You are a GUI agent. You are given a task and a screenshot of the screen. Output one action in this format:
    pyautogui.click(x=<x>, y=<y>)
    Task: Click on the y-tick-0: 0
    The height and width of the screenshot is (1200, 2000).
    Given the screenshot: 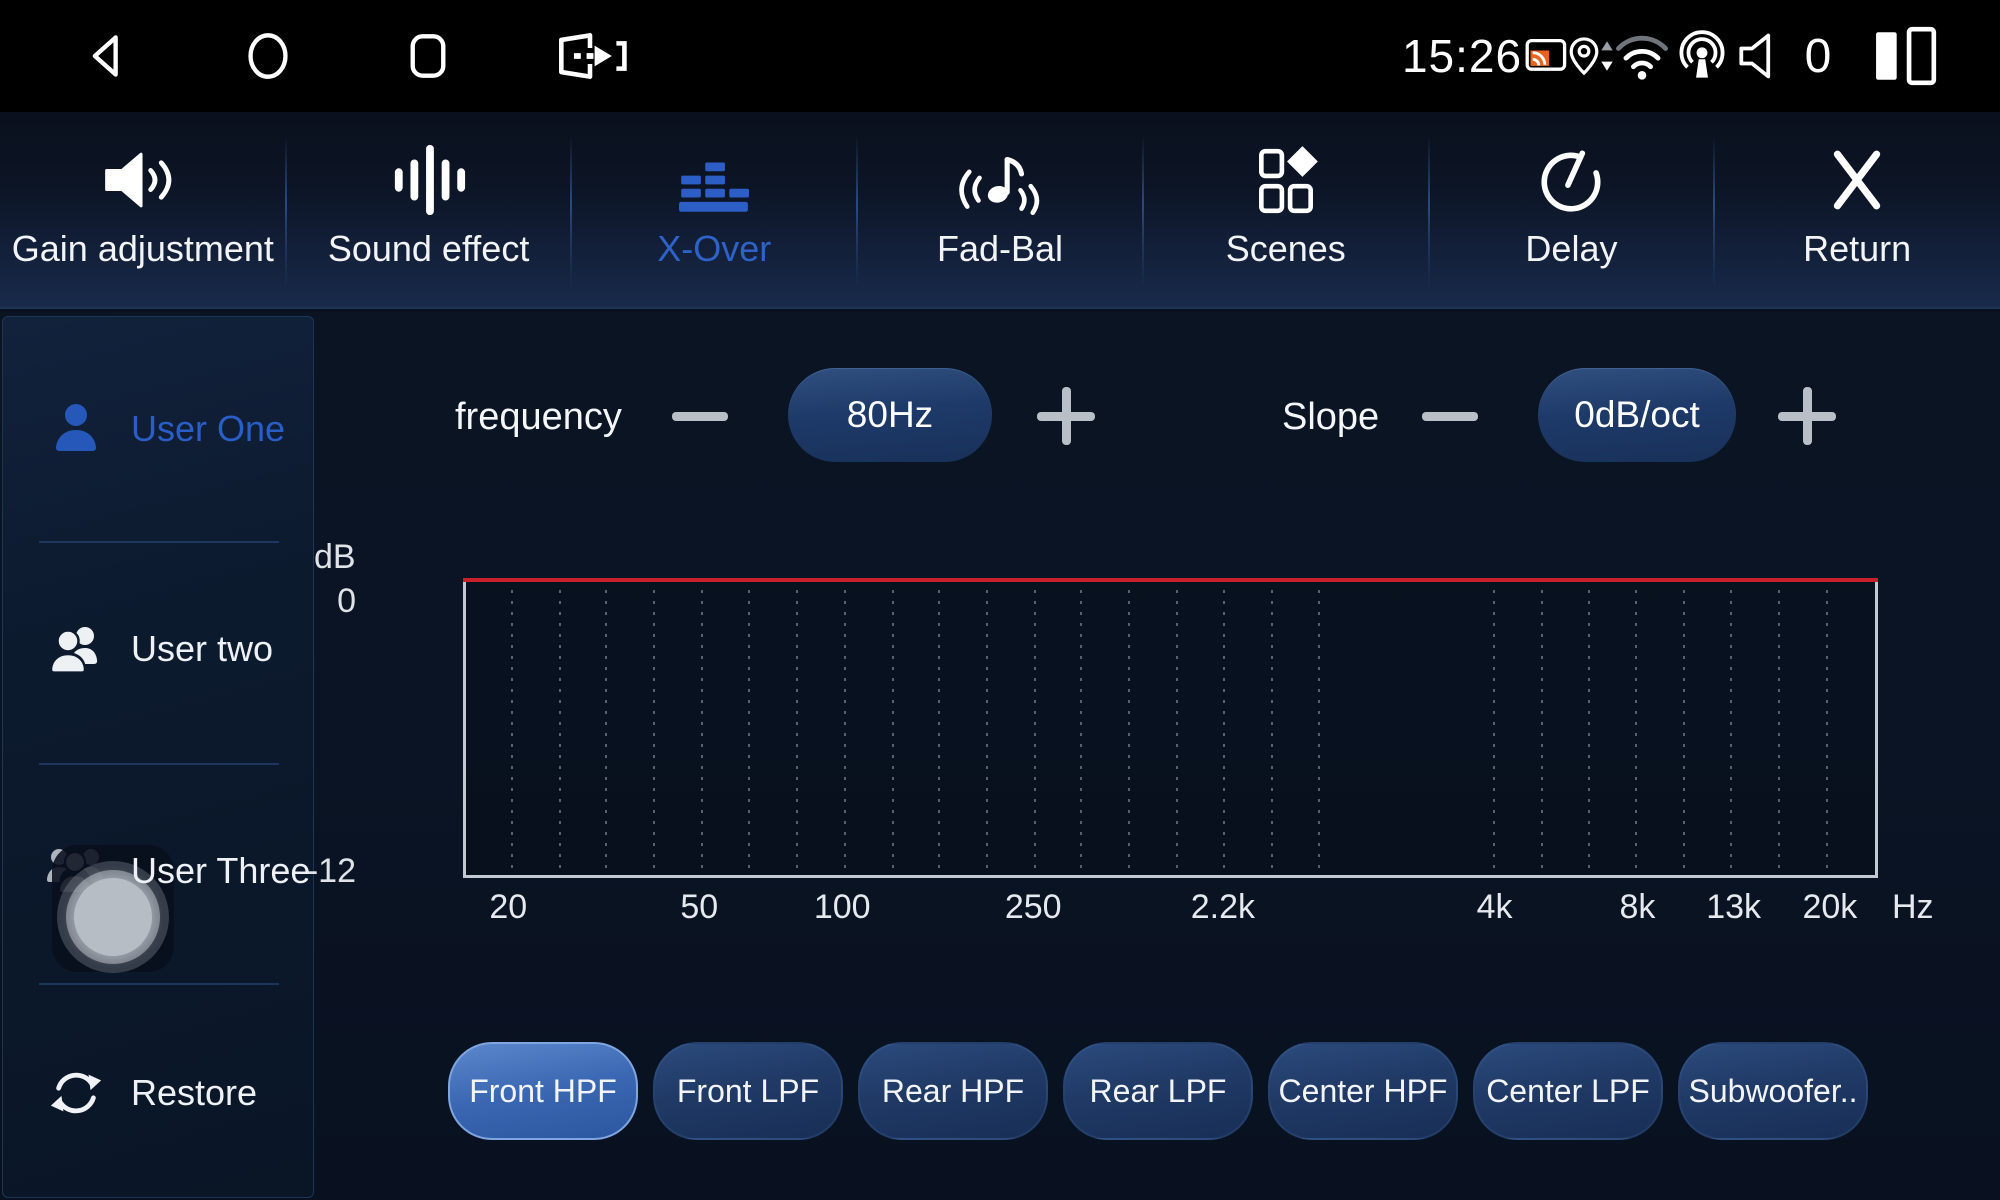 What is the action you would take?
    pyautogui.click(x=346, y=601)
    